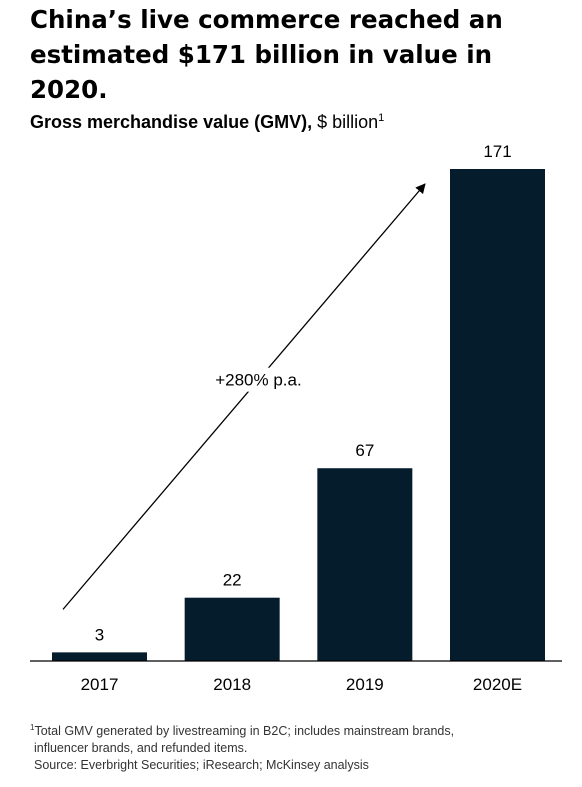  I want to click on growth-label-background, so click(258, 379).